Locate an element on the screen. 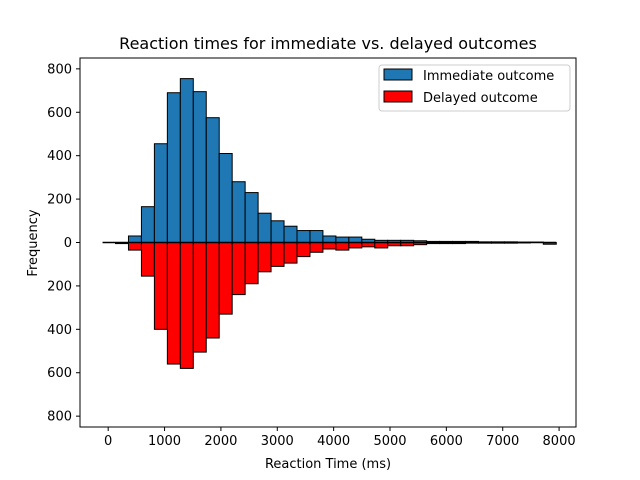 The width and height of the screenshot is (640, 480). x-tick-label: 5000 is located at coordinates (389, 441).